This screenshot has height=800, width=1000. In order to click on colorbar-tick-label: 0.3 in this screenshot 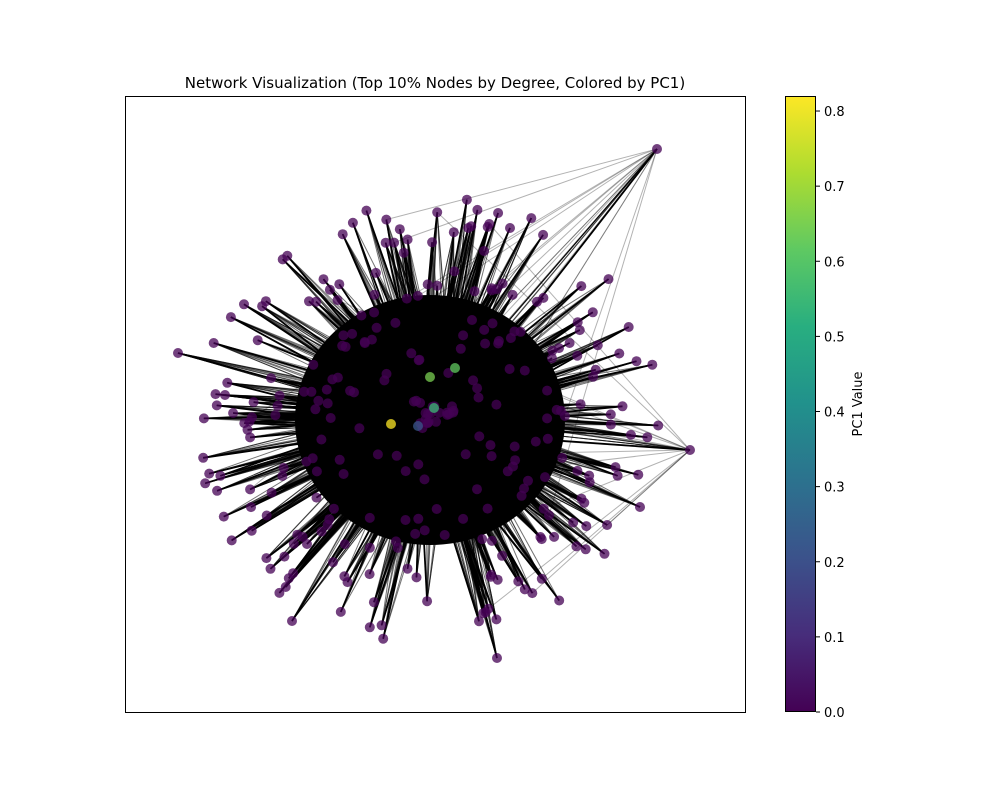, I will do `click(834, 488)`.